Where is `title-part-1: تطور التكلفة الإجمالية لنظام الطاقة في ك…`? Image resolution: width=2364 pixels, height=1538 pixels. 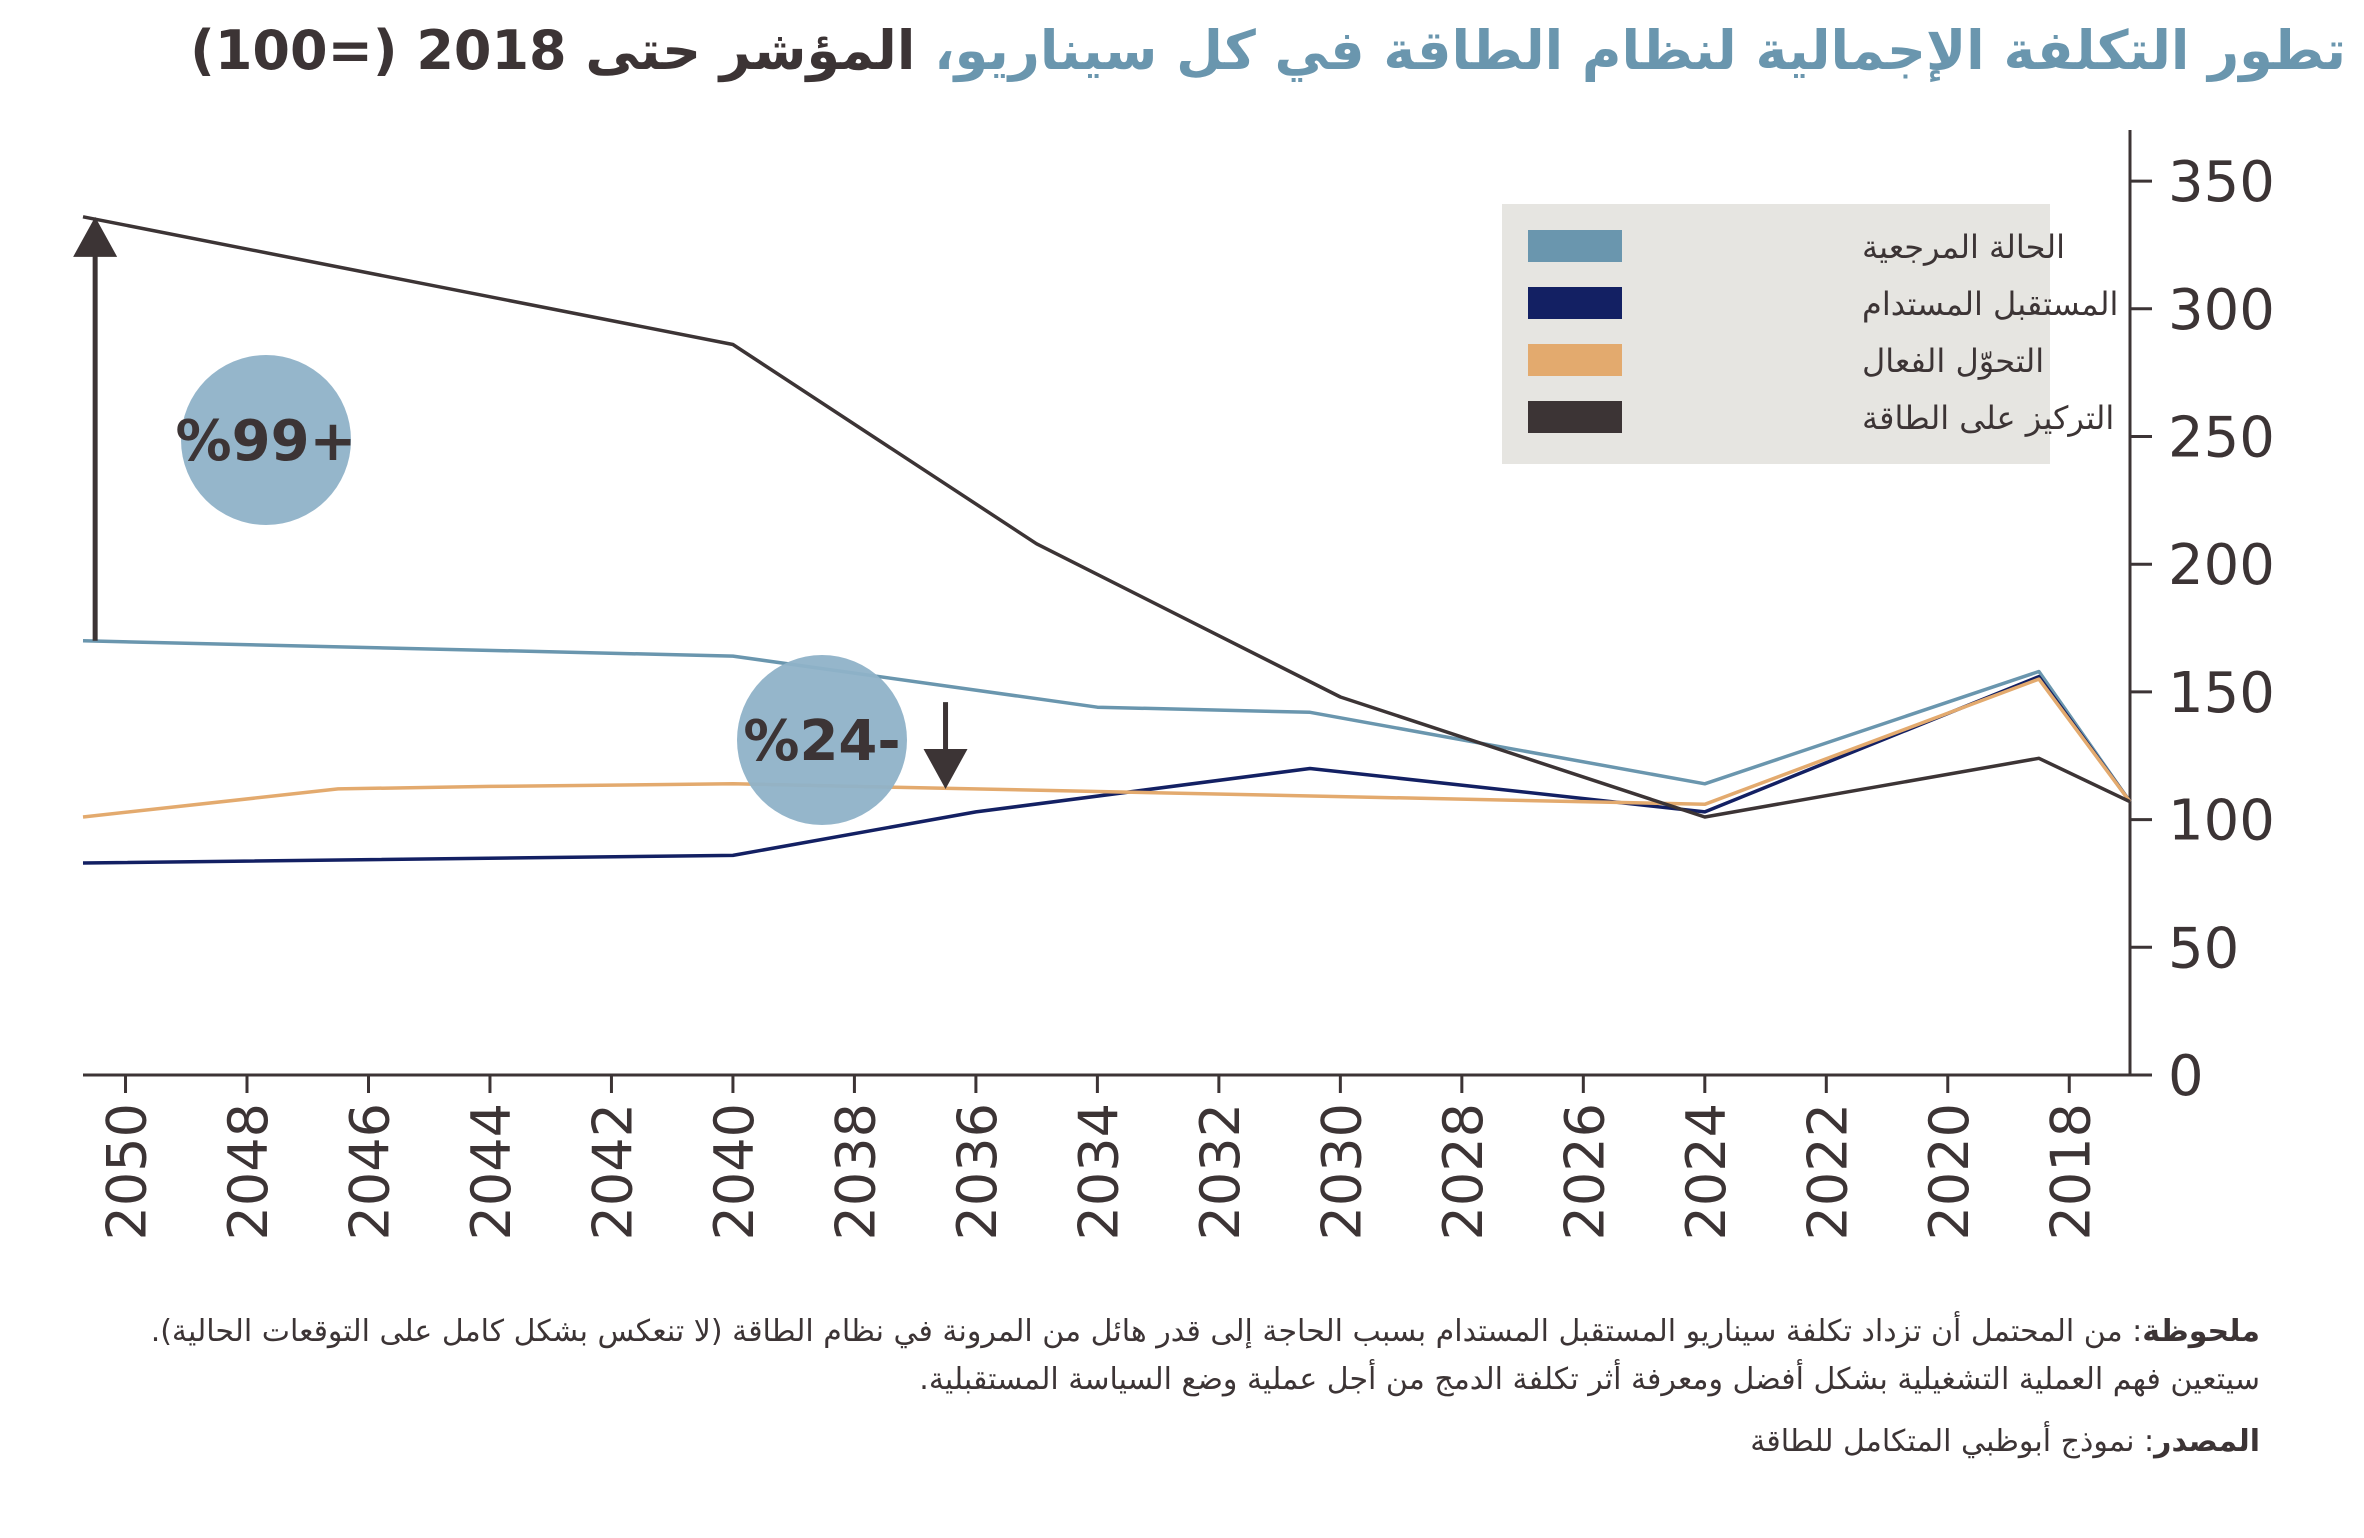 title-part-1: تطور التكلفة الإجمالية لنظام الطاقة في ك… is located at coordinates (1640, 50).